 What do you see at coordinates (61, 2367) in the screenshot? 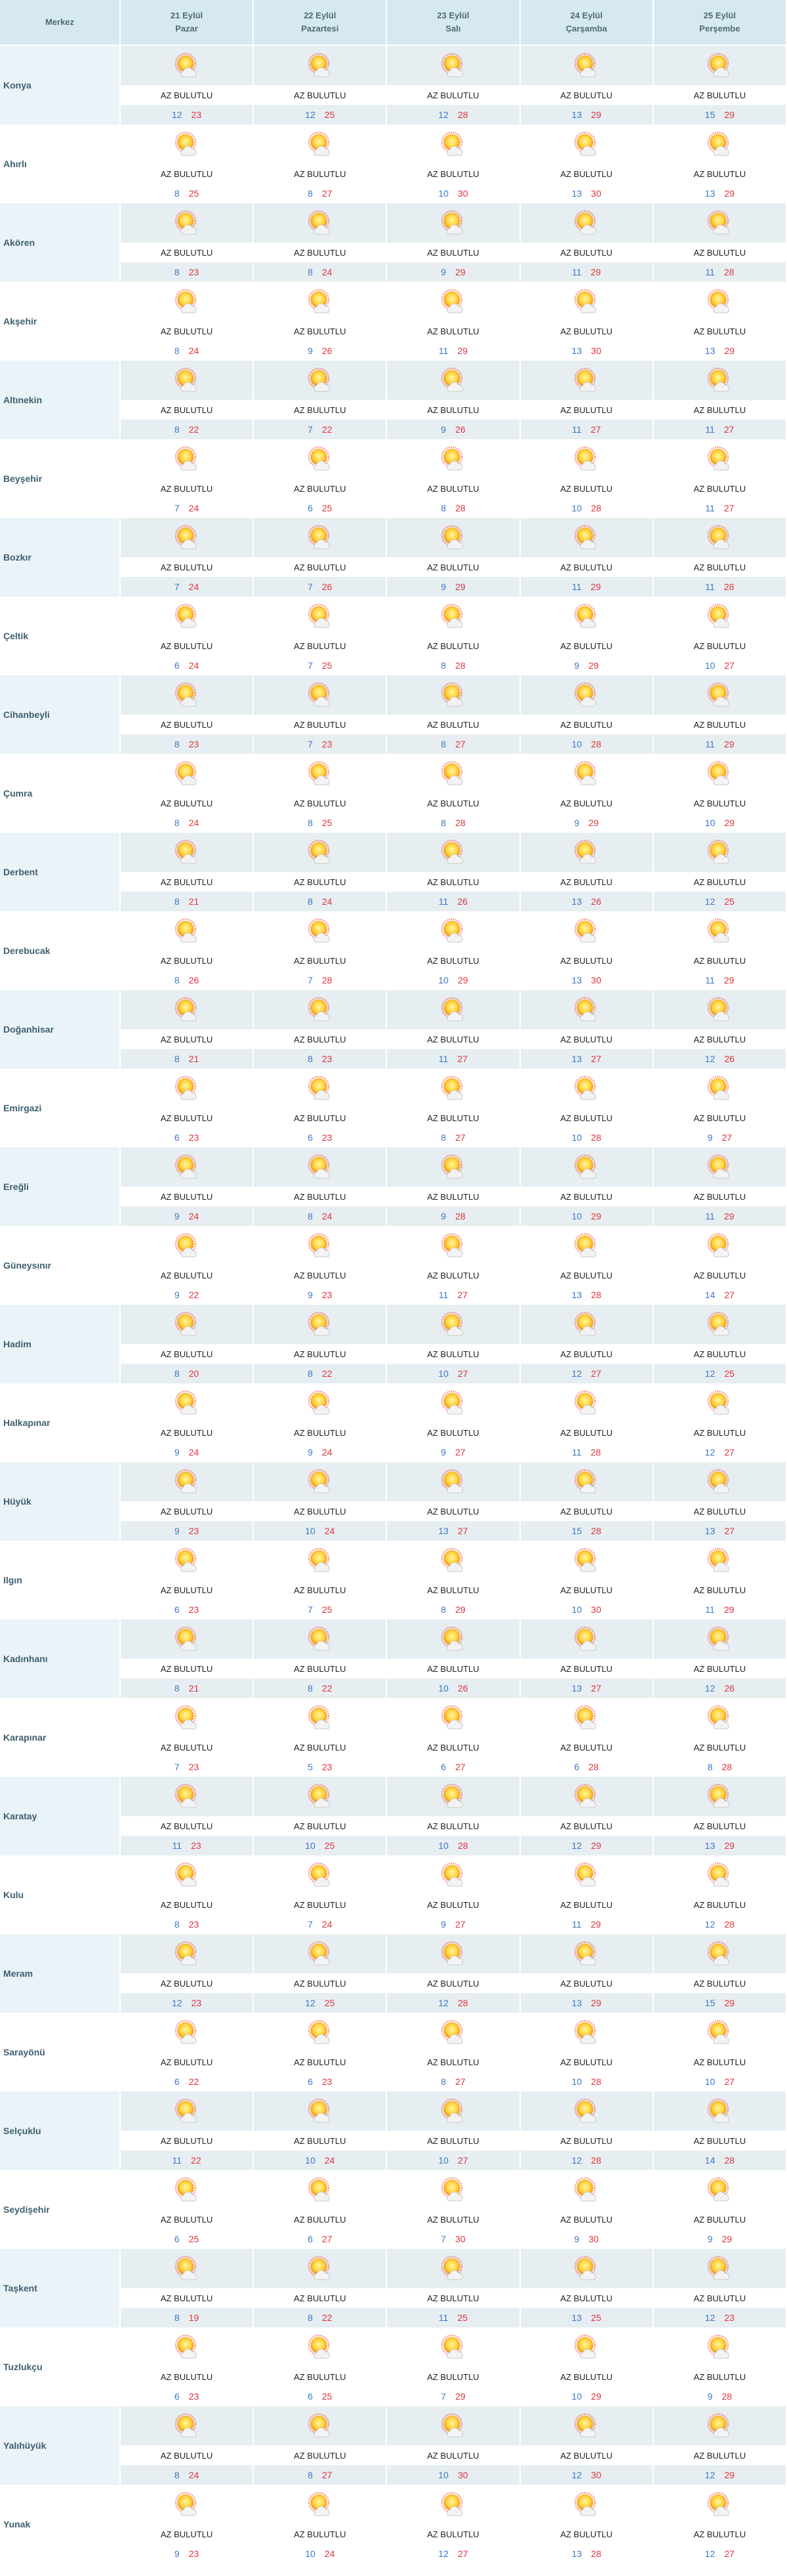
I see `place-name: Tuzlukçu` at bounding box center [61, 2367].